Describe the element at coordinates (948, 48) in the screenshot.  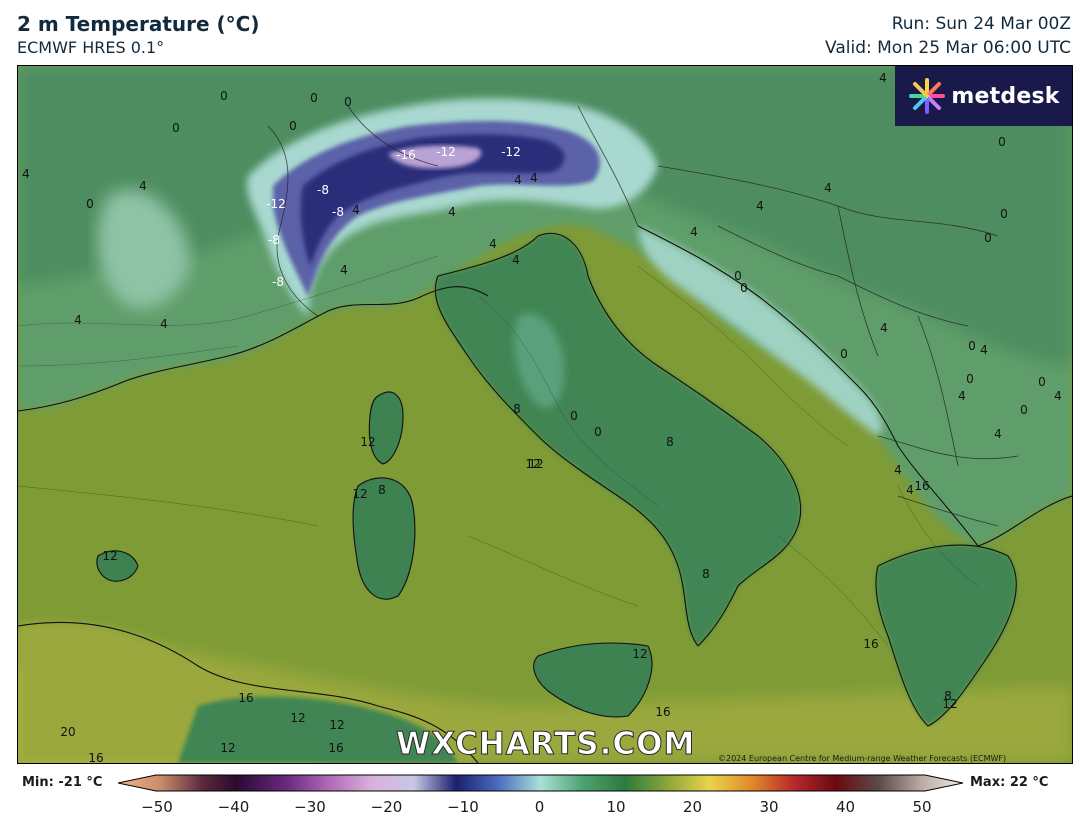
I see `valid-time: Valid: Mon 25 Mar 06:00 UTC` at that location.